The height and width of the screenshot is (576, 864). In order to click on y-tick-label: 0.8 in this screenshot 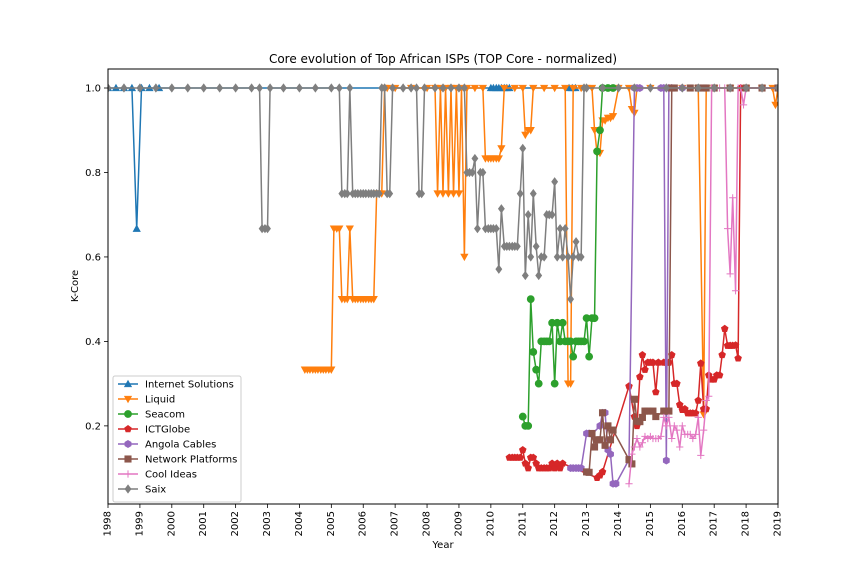, I will do `click(93, 173)`.